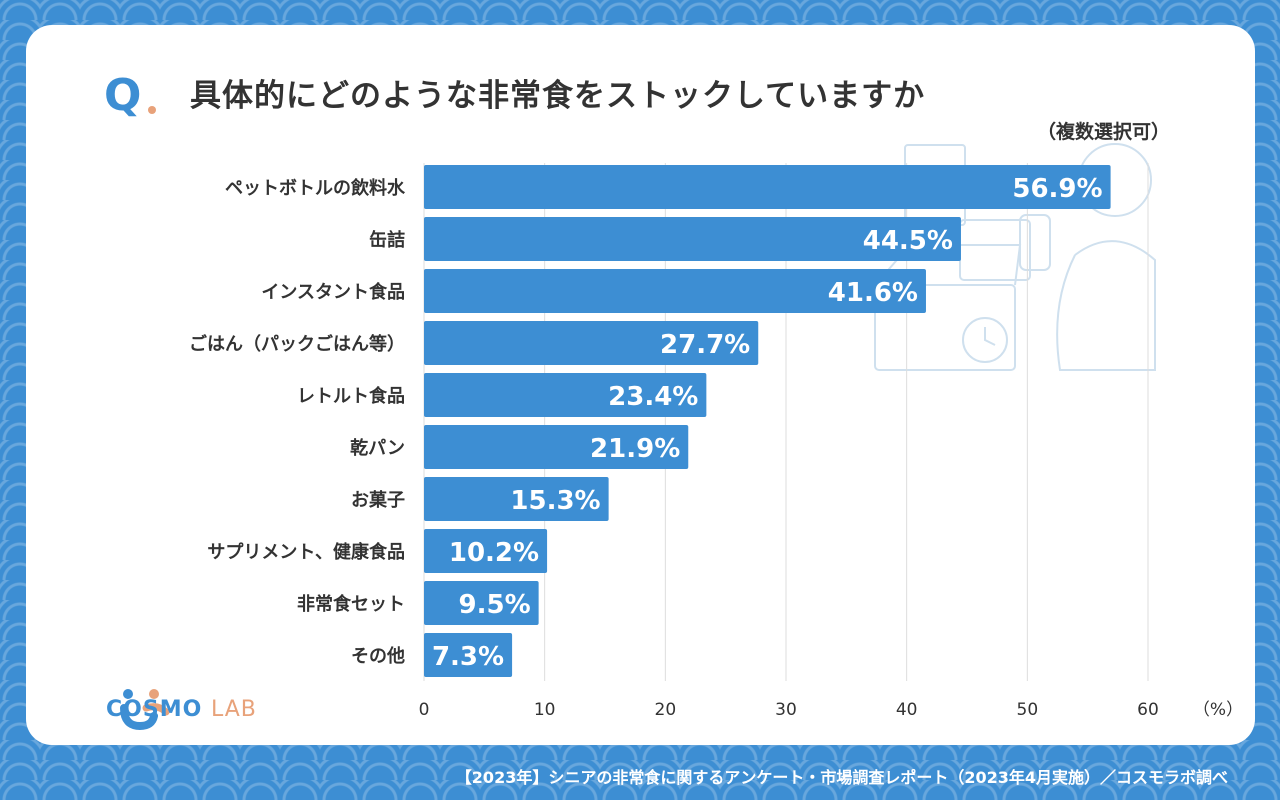 This screenshot has height=800, width=1280. What do you see at coordinates (123, 95) in the screenshot?
I see `question-mark: Q` at bounding box center [123, 95].